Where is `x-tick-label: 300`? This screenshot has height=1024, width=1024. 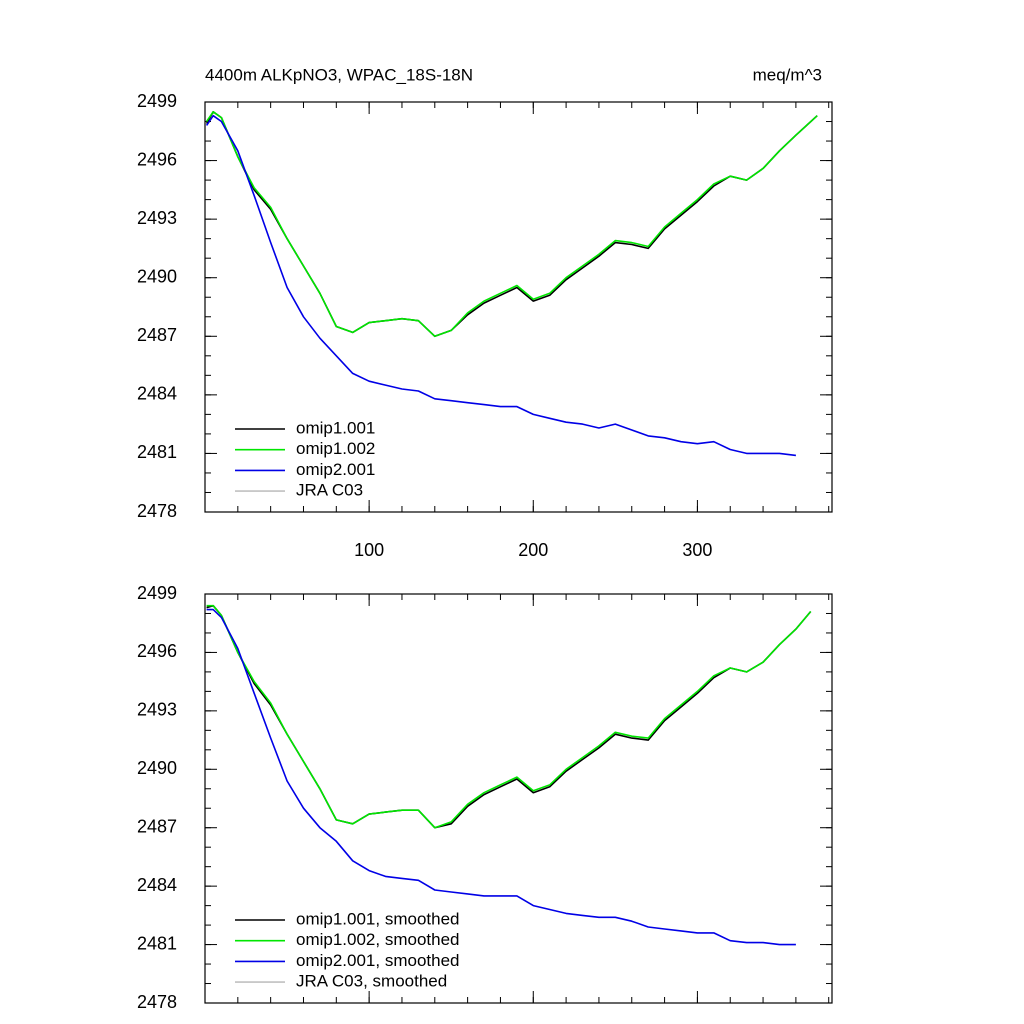
x-tick-label: 300 is located at coordinates (697, 550).